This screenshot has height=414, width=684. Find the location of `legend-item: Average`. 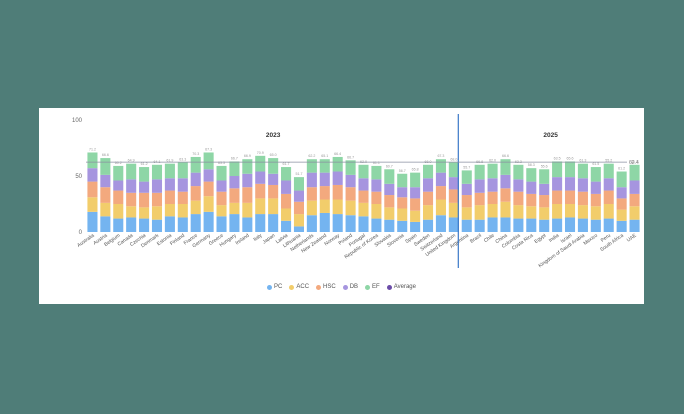

legend-item: Average is located at coordinates (401, 287).